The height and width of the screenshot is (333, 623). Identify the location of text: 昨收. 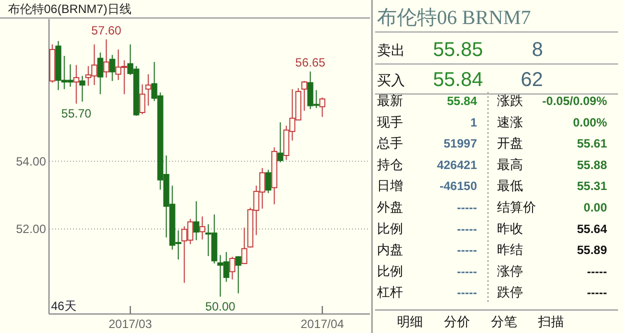
(510, 228).